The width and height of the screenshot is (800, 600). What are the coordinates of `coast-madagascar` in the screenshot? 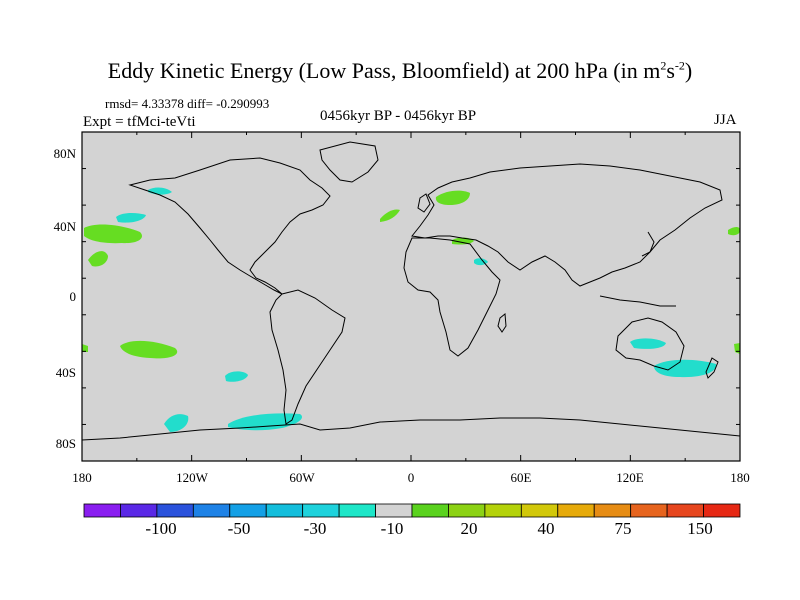 It's located at (502, 323).